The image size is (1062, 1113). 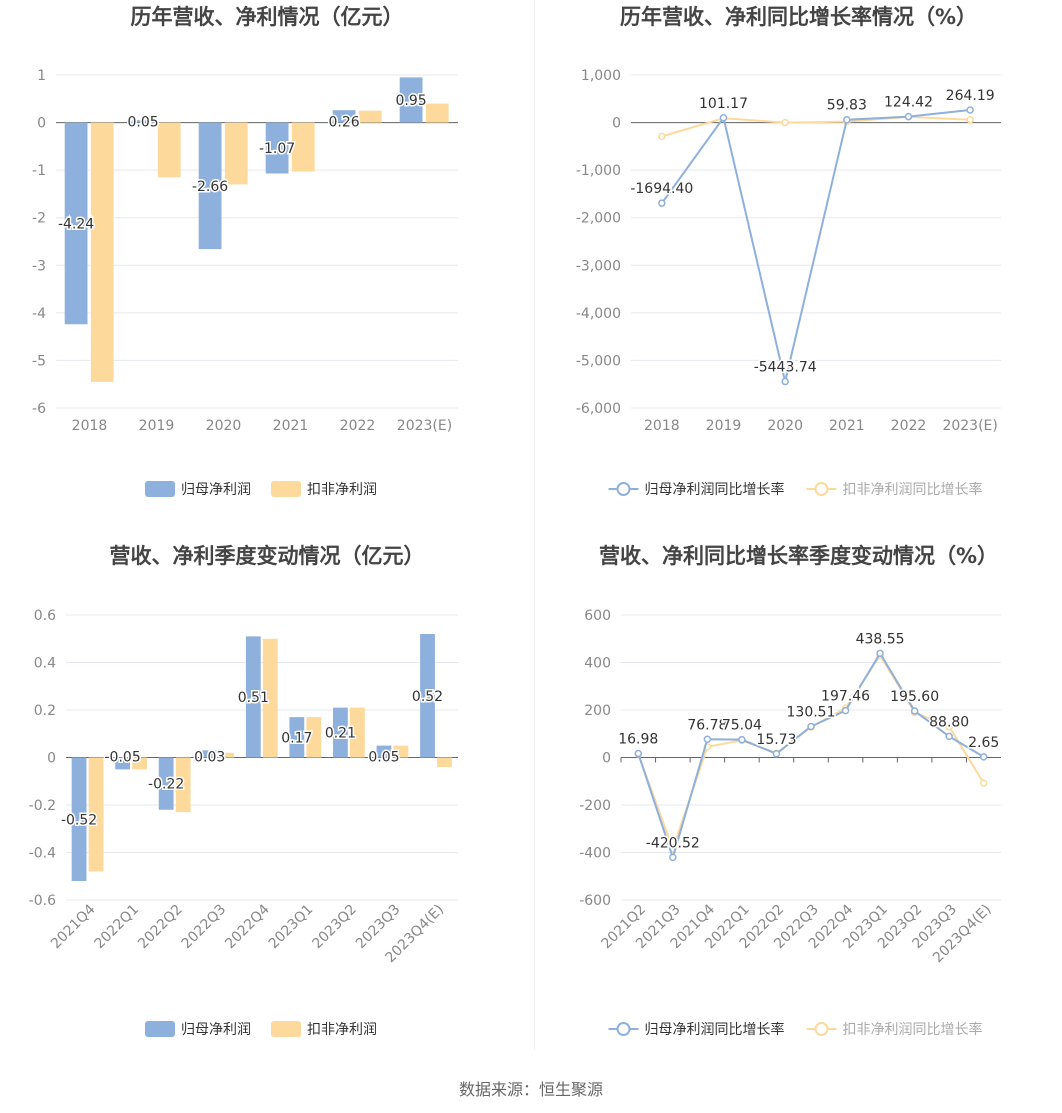 What do you see at coordinates (638, 739) in the screenshot?
I see `data-label: 16.98` at bounding box center [638, 739].